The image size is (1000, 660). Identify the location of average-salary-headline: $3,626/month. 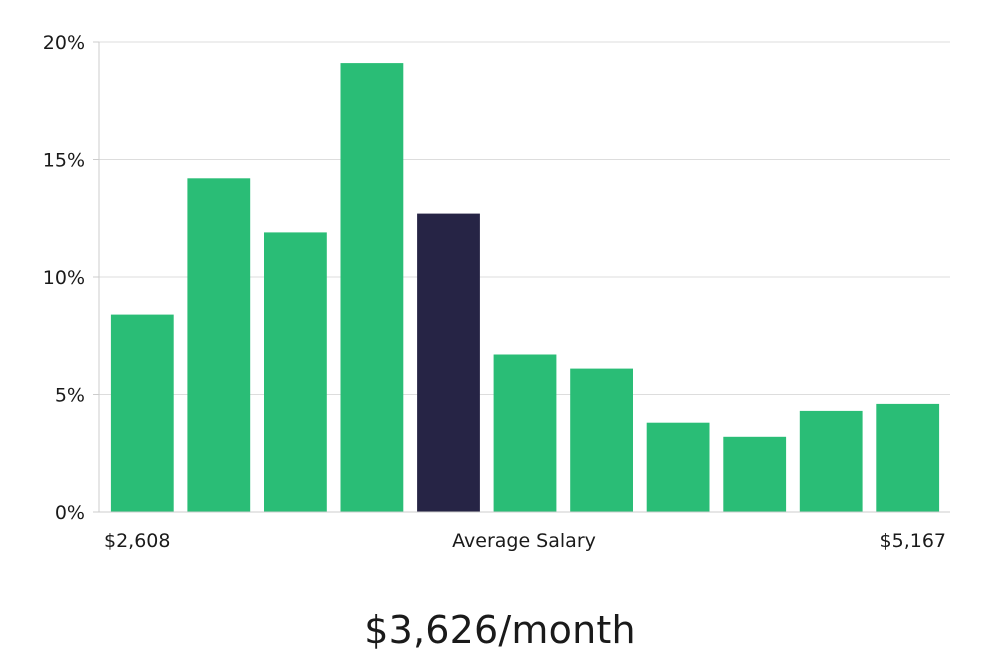
(500, 630).